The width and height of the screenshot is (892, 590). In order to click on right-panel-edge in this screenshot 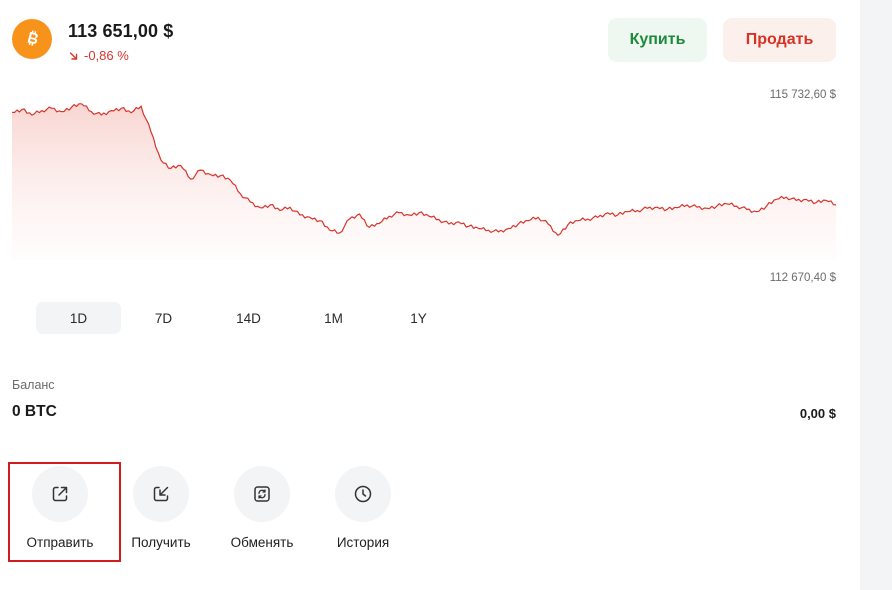, I will do `click(876, 295)`.